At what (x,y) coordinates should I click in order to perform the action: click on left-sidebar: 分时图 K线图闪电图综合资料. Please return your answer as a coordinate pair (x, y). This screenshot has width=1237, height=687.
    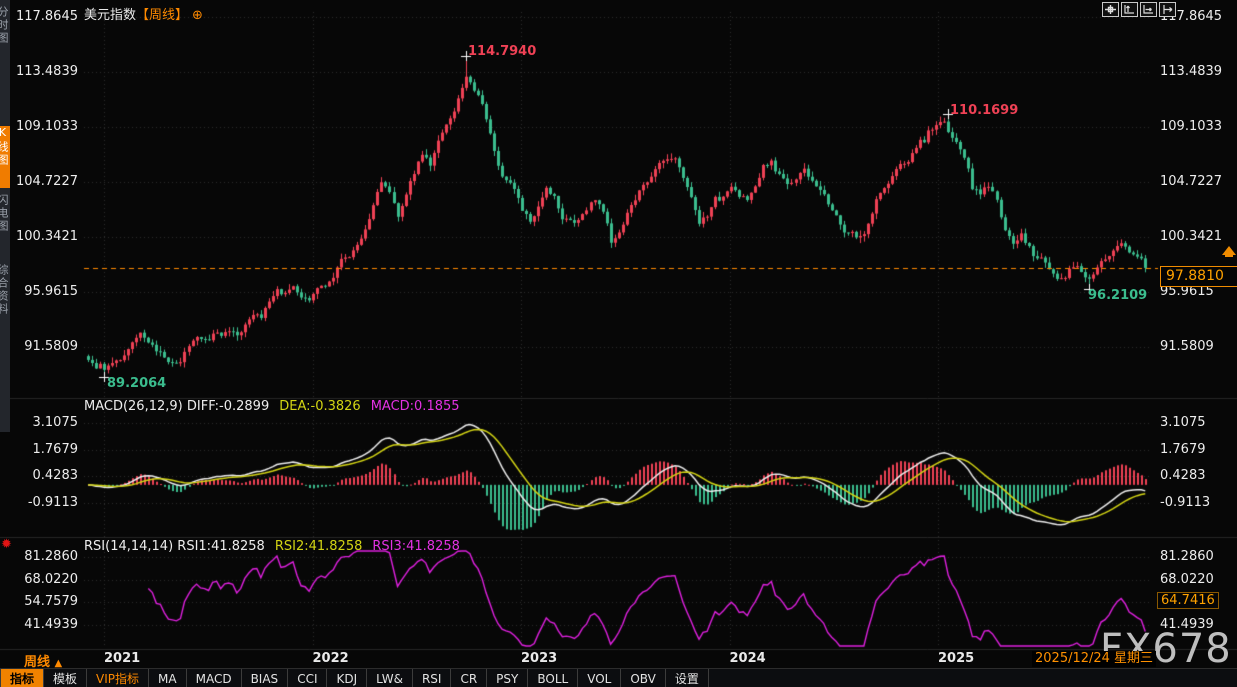
    Looking at the image, I should click on (5, 216).